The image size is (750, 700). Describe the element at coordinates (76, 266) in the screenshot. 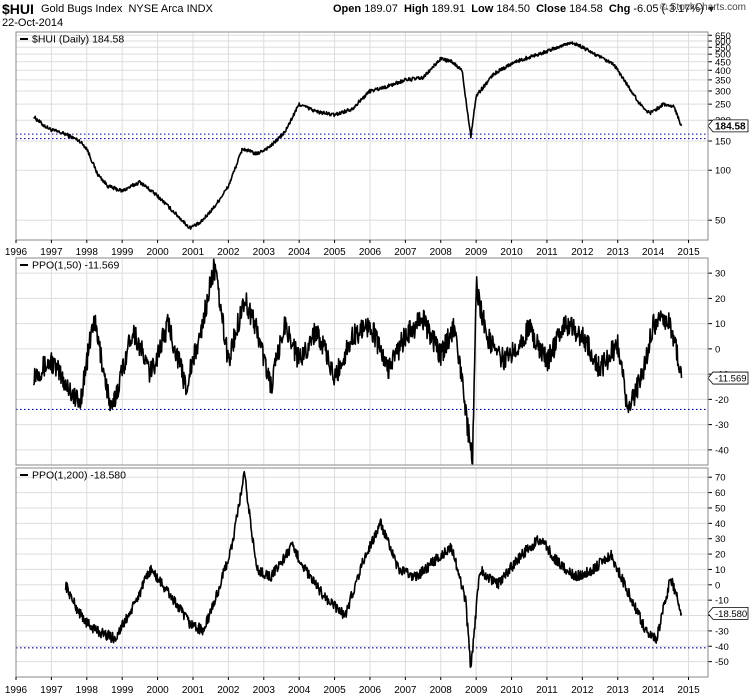

I see `panel-legend-label: PPO(1,50) -11.569` at that location.